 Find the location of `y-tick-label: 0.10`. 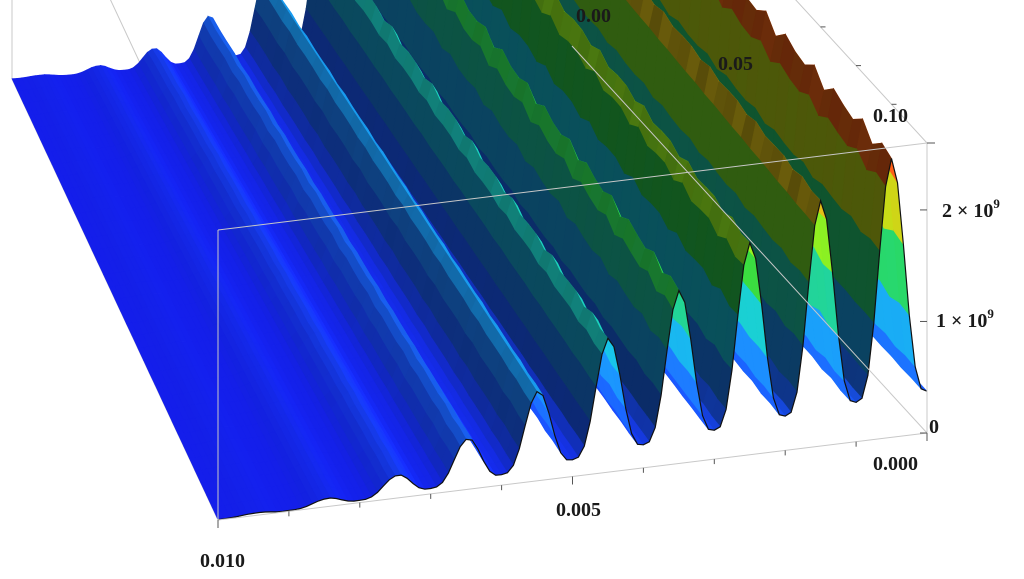

y-tick-label: 0.10 is located at coordinates (890, 116).